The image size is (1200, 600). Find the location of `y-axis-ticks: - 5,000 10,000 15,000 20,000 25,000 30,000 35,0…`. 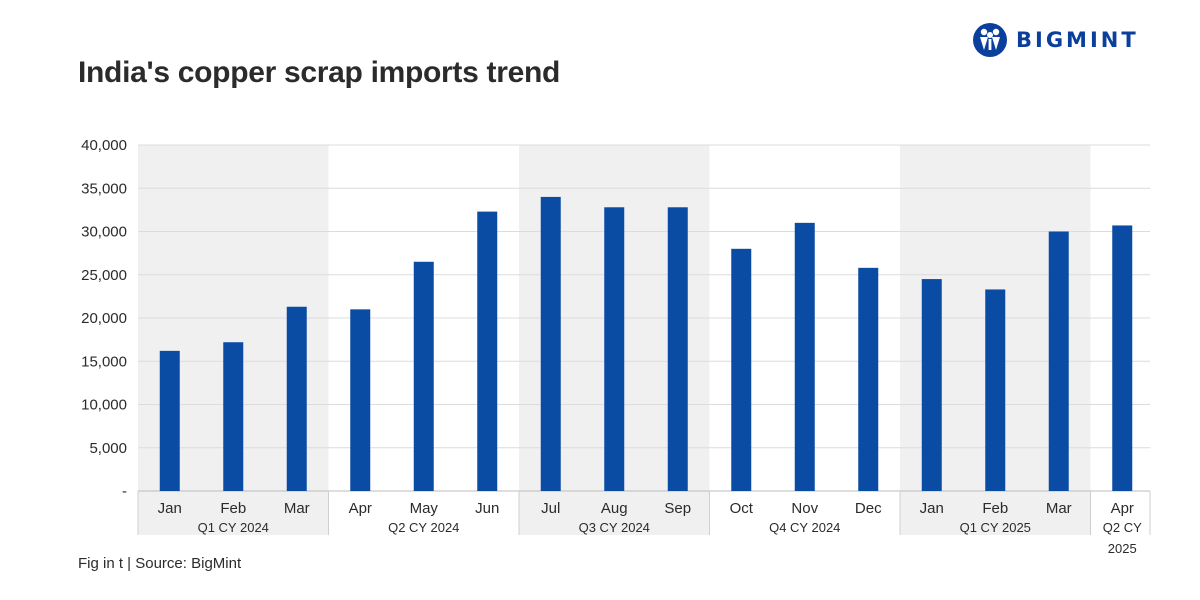

y-axis-ticks: - 5,000 10,000 15,000 20,000 25,000 30,000 35,0… is located at coordinates (104, 318).